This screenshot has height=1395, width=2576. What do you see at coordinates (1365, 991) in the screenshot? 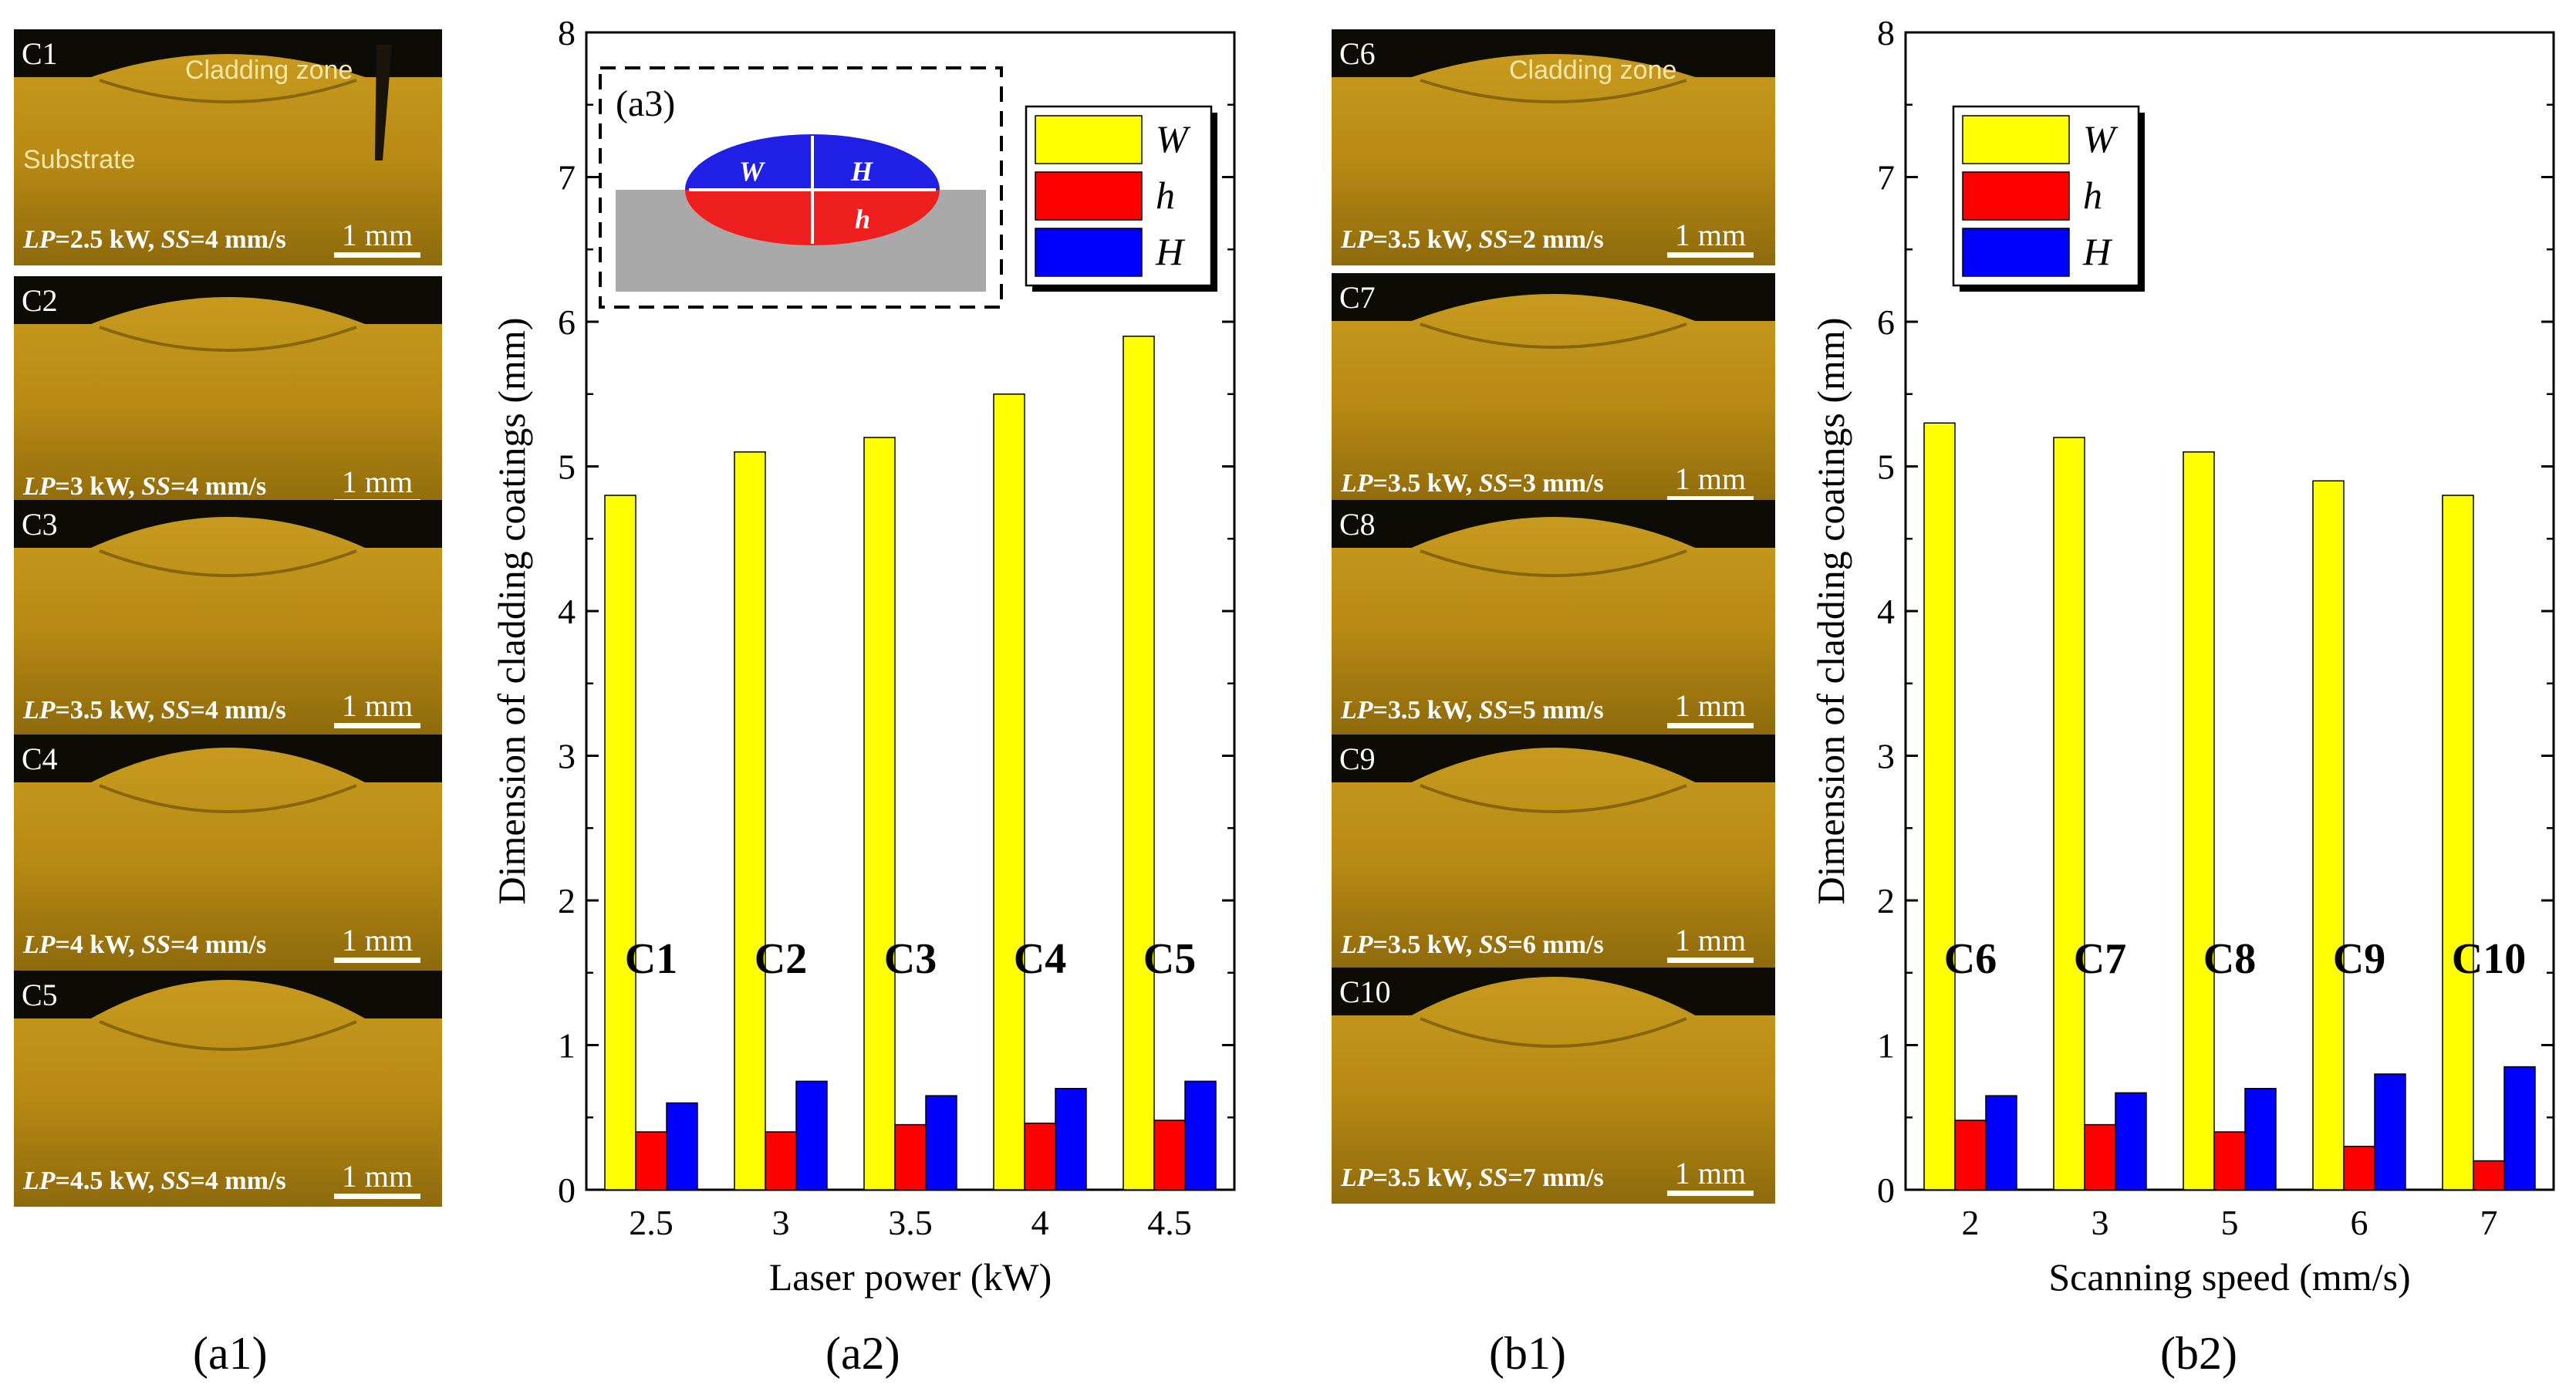
I see `sample-id-label: C10` at bounding box center [1365, 991].